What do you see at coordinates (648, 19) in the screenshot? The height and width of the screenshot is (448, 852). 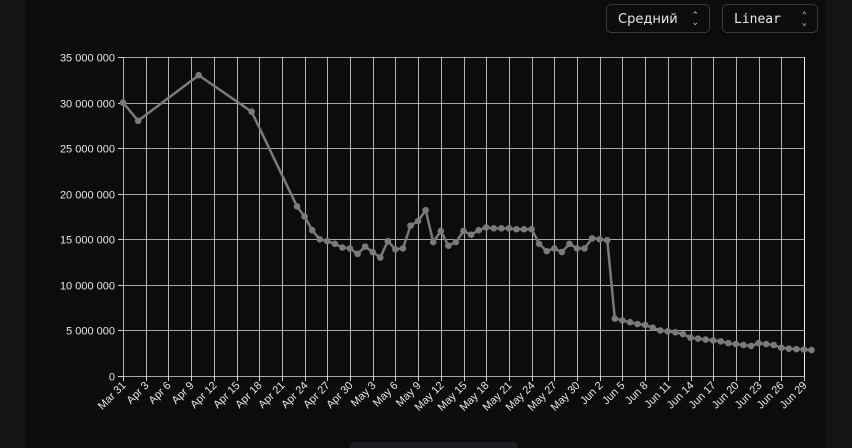 I see `aggregation-select-label: Средний` at bounding box center [648, 19].